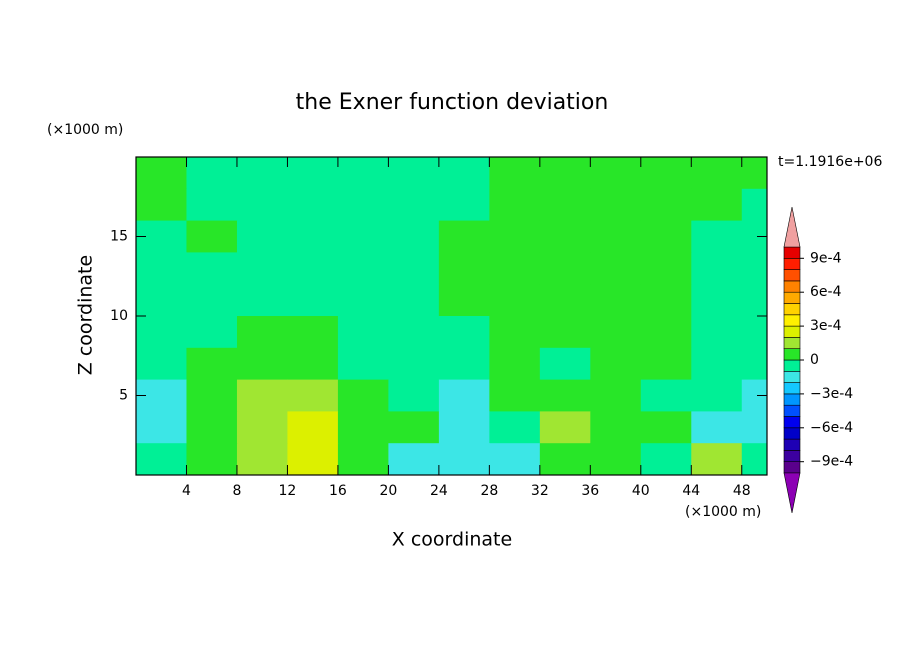 The width and height of the screenshot is (904, 654). What do you see at coordinates (452, 540) in the screenshot?
I see `x-axis-label: X coordinate` at bounding box center [452, 540].